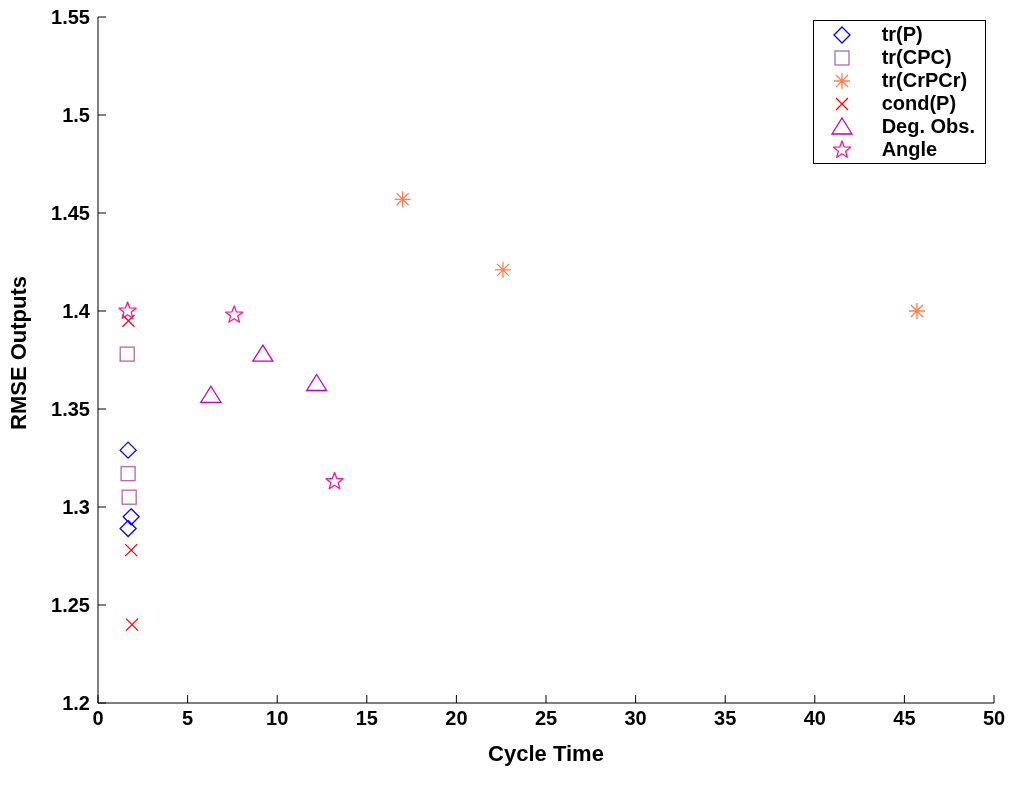 Image resolution: width=1011 pixels, height=787 pixels. I want to click on legend-label: tr(CPC), so click(916, 57).